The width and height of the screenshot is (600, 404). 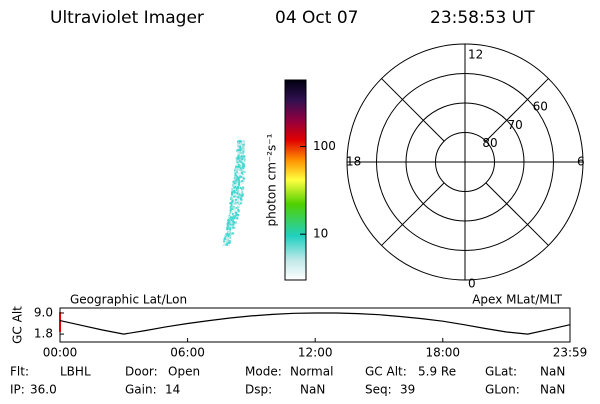 I want to click on field-value: 39, so click(x=407, y=390).